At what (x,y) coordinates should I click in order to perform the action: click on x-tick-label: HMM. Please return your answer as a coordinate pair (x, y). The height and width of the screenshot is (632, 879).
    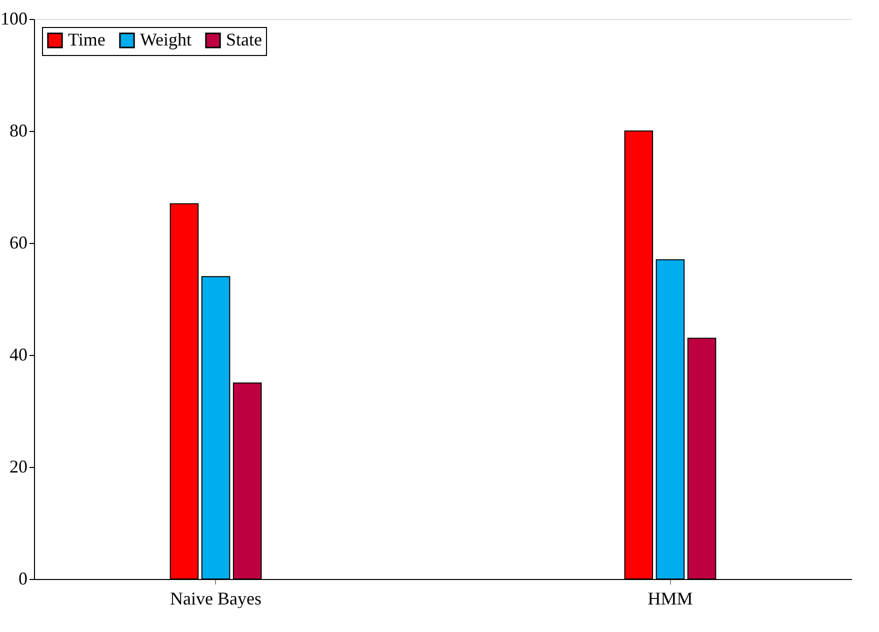
    Looking at the image, I should click on (670, 598).